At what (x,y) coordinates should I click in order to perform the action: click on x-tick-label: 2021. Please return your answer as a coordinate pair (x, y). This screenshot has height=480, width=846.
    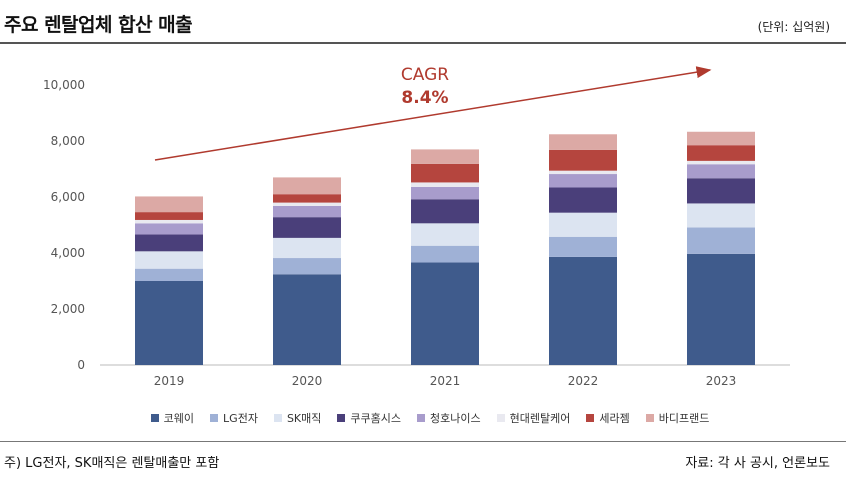
    Looking at the image, I should click on (445, 381).